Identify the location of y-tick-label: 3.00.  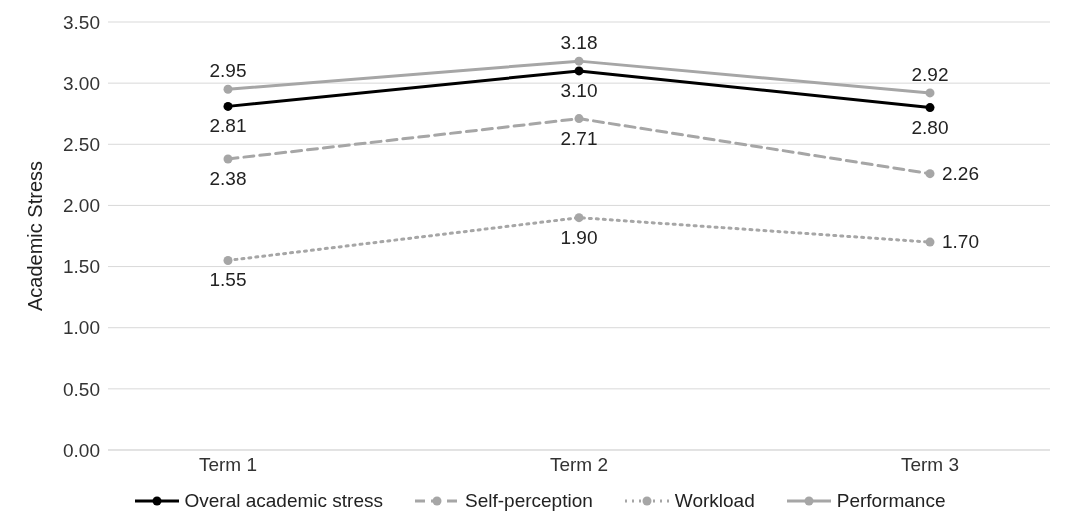
(81, 83).